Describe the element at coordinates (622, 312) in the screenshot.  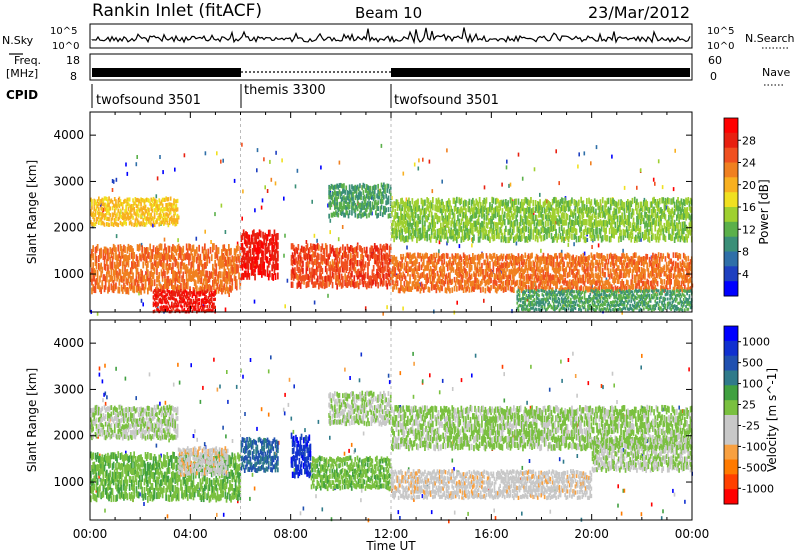
I see `power-echo` at that location.